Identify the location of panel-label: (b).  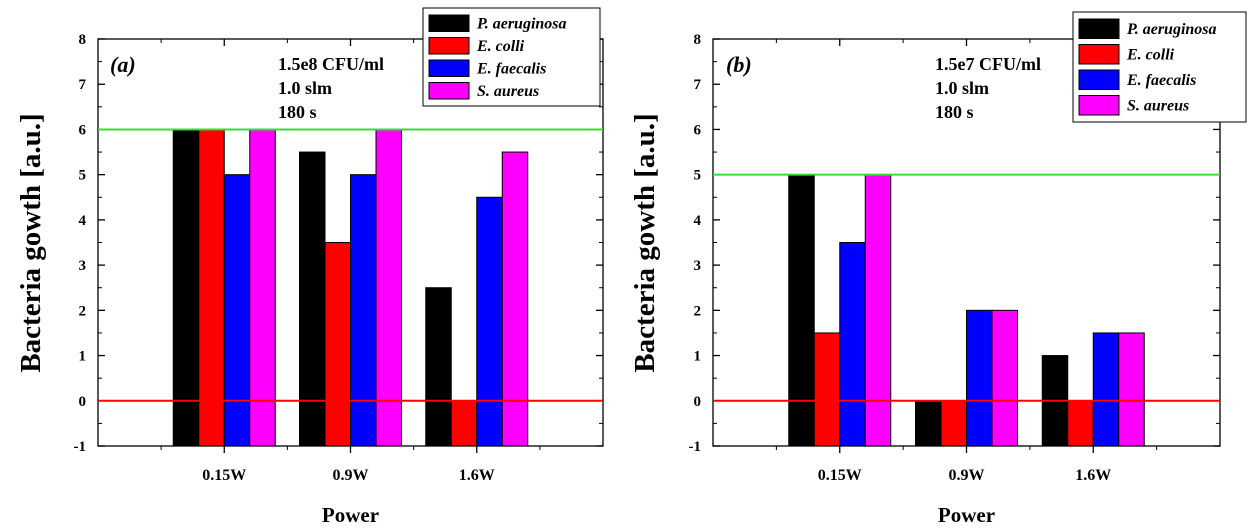
(739, 64).